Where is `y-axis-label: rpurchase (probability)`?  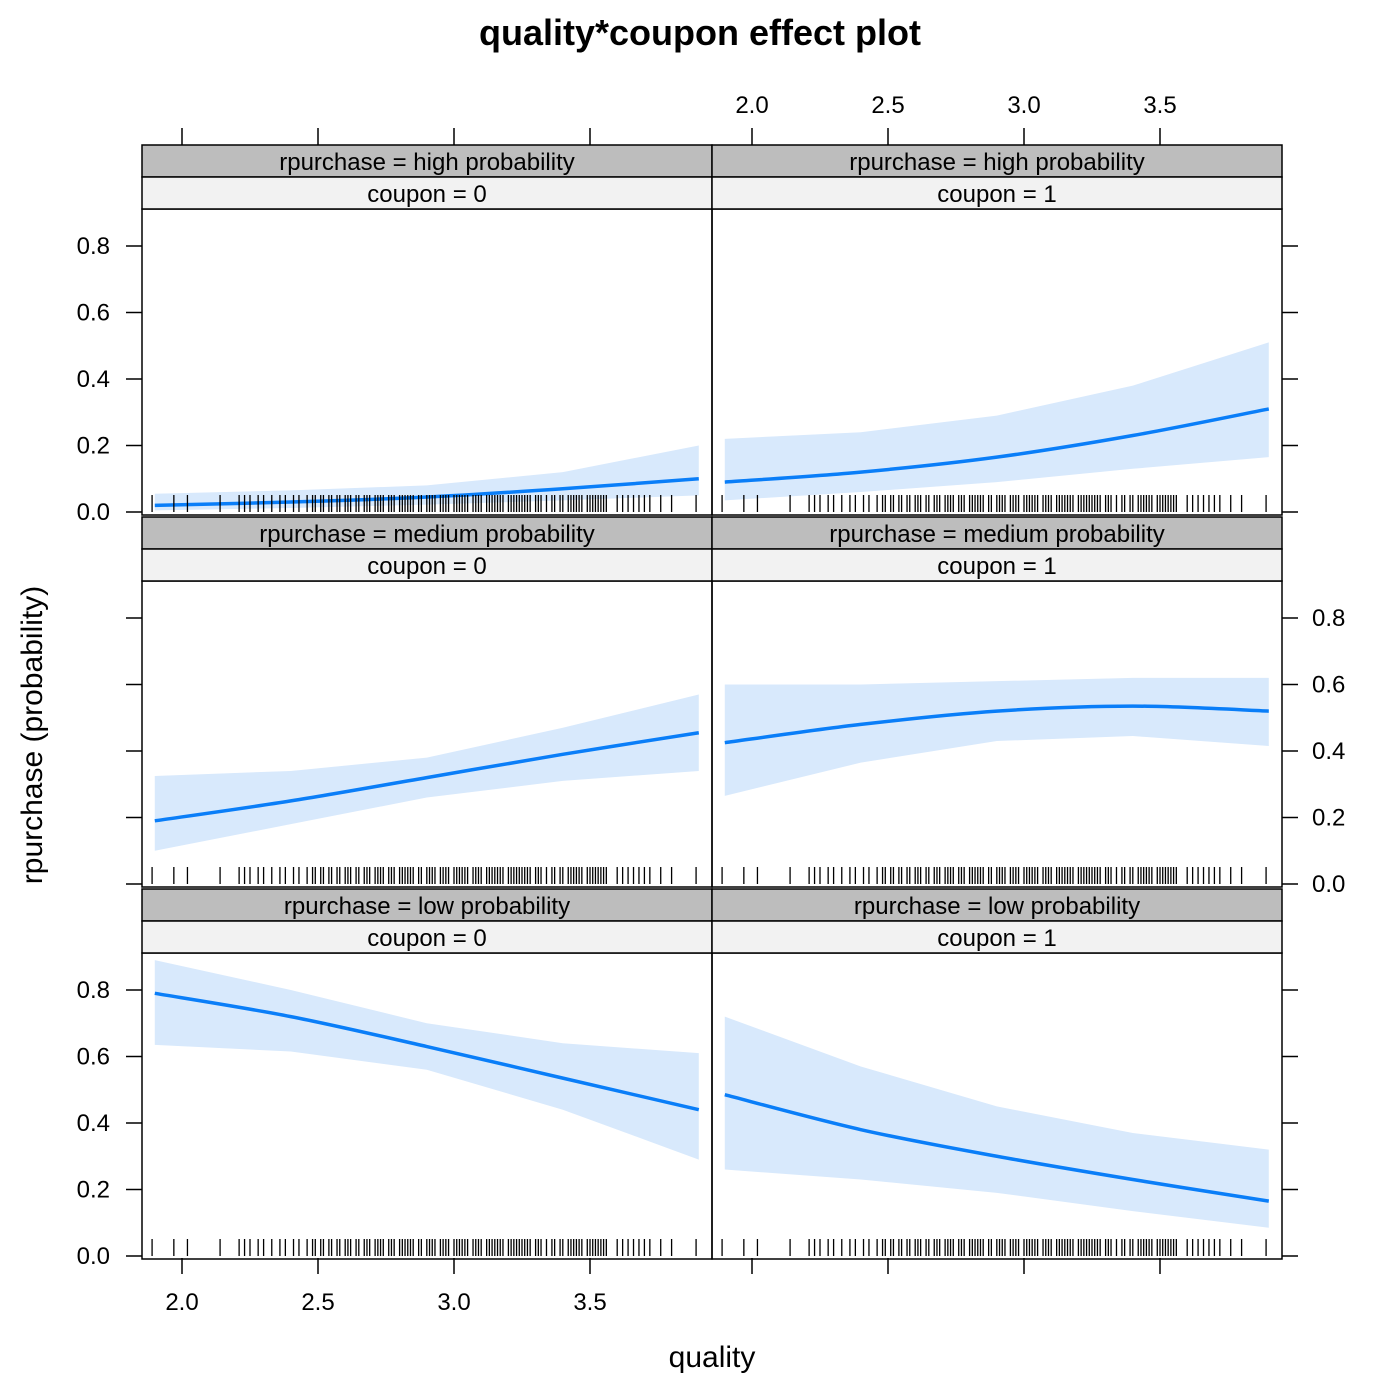 y-axis-label: rpurchase (probability) is located at coordinates (32, 735).